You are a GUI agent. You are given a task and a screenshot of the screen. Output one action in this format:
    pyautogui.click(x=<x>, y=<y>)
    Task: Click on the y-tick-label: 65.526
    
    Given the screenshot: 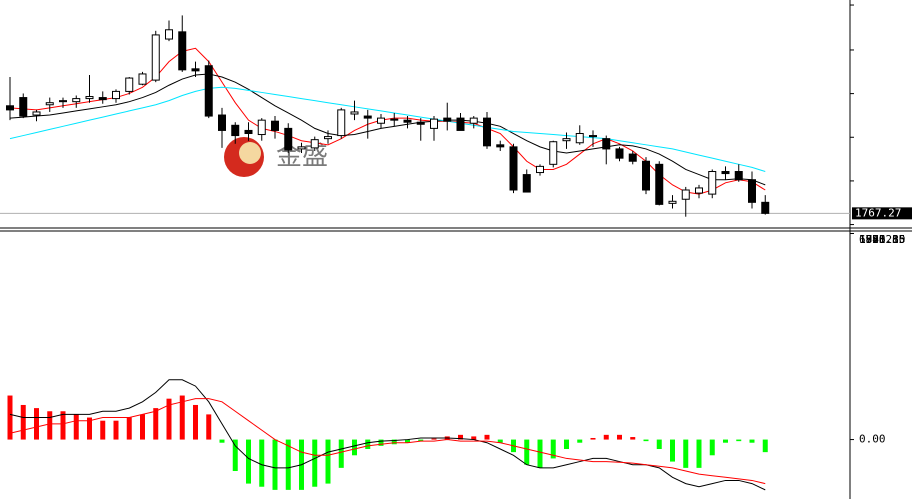 What is the action you would take?
    pyautogui.click(x=879, y=239)
    